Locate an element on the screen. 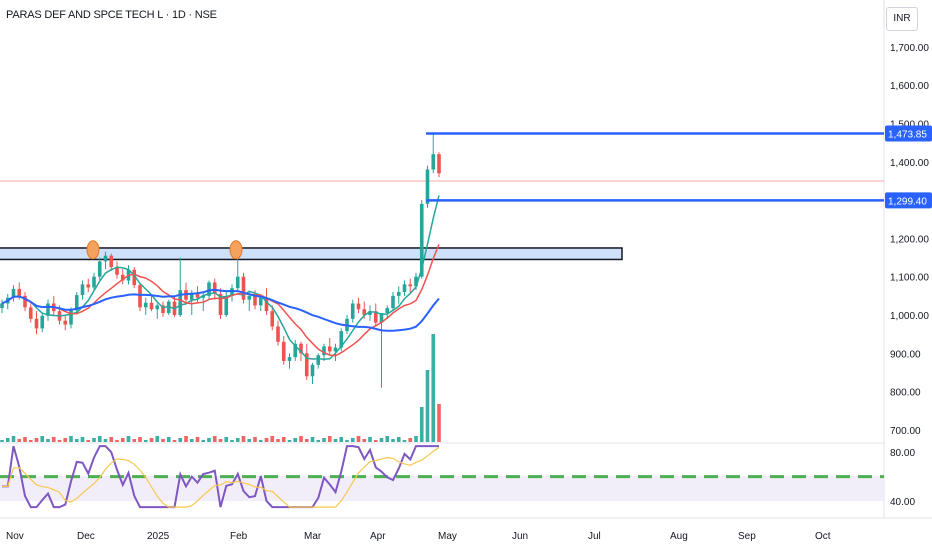 This screenshot has height=550, width=932. rsi-ma-line is located at coordinates (221, 477).